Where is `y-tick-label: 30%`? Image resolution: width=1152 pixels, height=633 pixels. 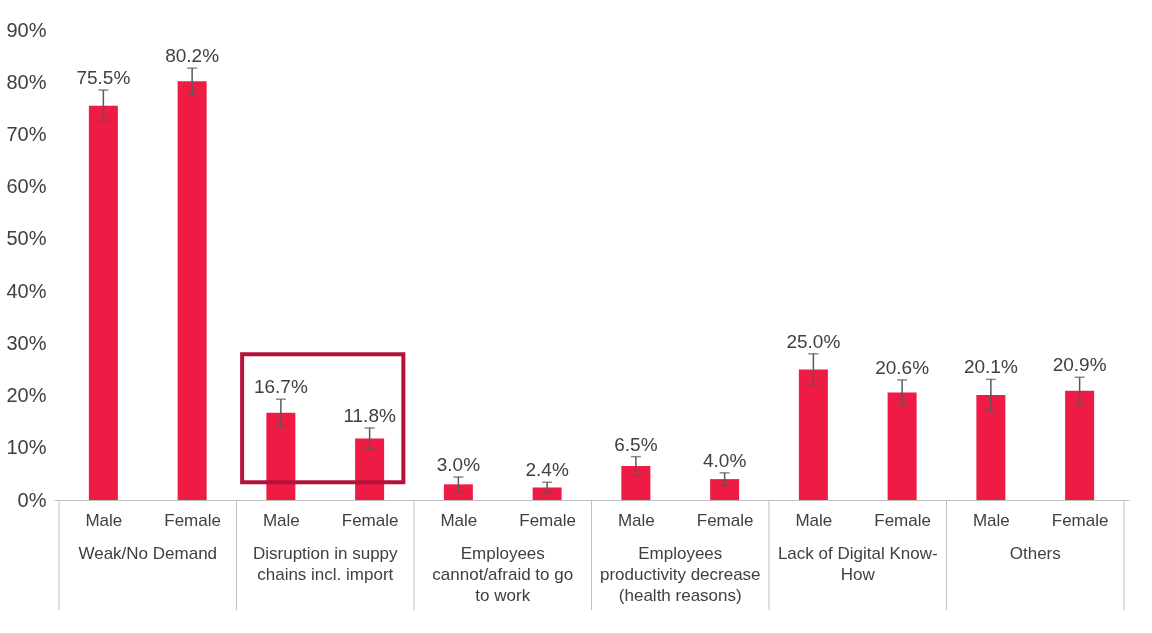 y-tick-label: 30% is located at coordinates (26, 342).